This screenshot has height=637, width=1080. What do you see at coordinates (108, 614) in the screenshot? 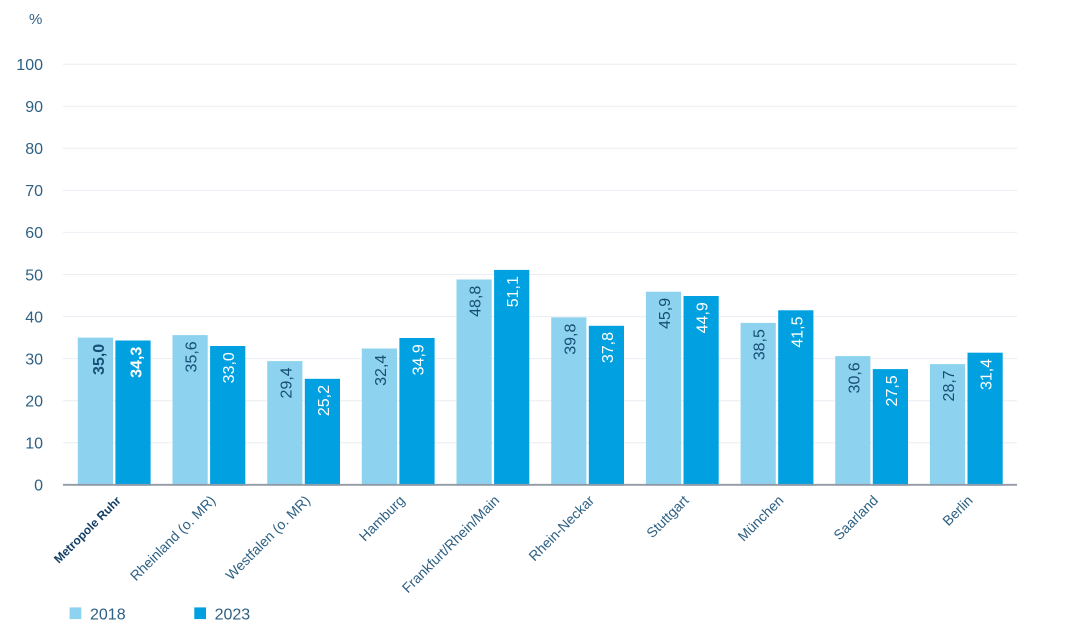
I see `svg-text: 2018` at bounding box center [108, 614].